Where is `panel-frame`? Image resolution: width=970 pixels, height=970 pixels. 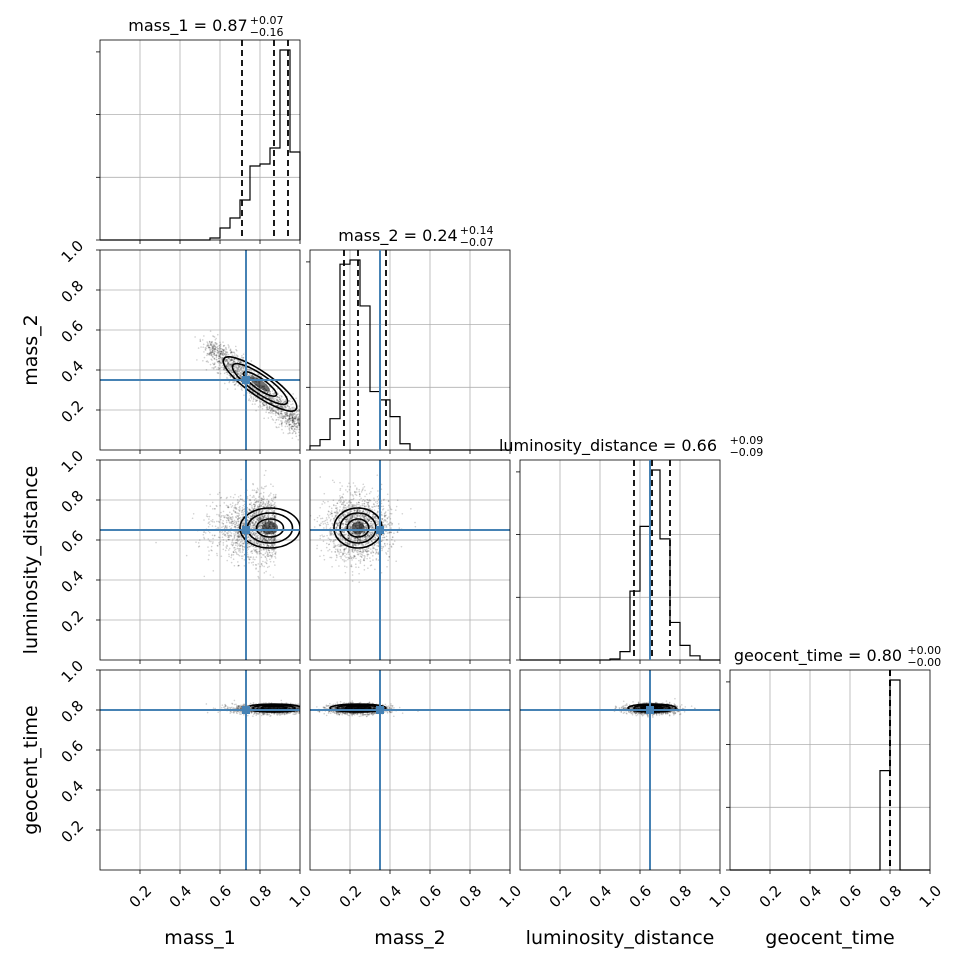
panel-frame is located at coordinates (830, 770).